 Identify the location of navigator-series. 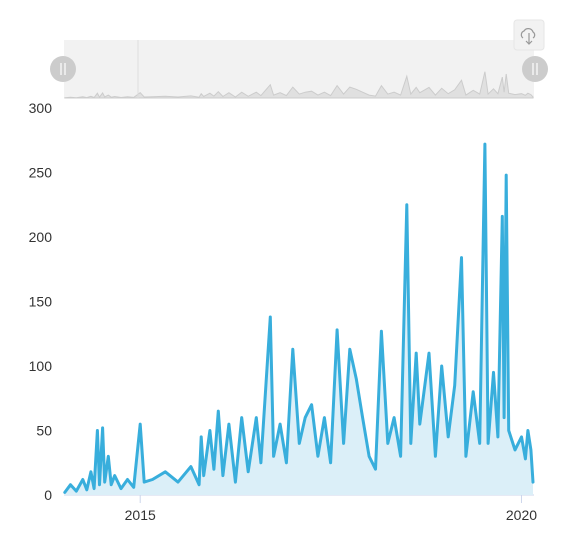
(299, 85).